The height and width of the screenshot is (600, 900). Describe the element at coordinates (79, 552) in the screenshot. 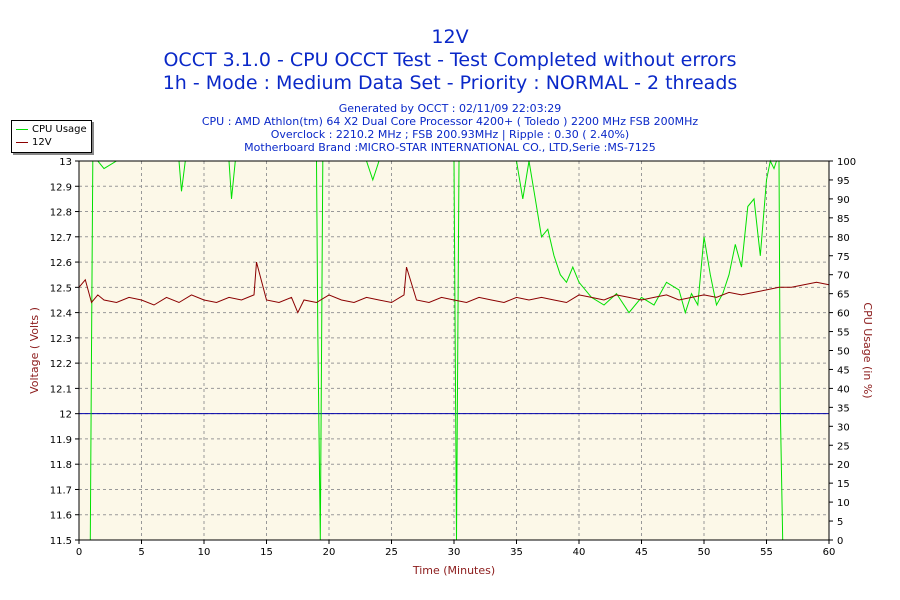

I see `x-tick-label: 0` at that location.